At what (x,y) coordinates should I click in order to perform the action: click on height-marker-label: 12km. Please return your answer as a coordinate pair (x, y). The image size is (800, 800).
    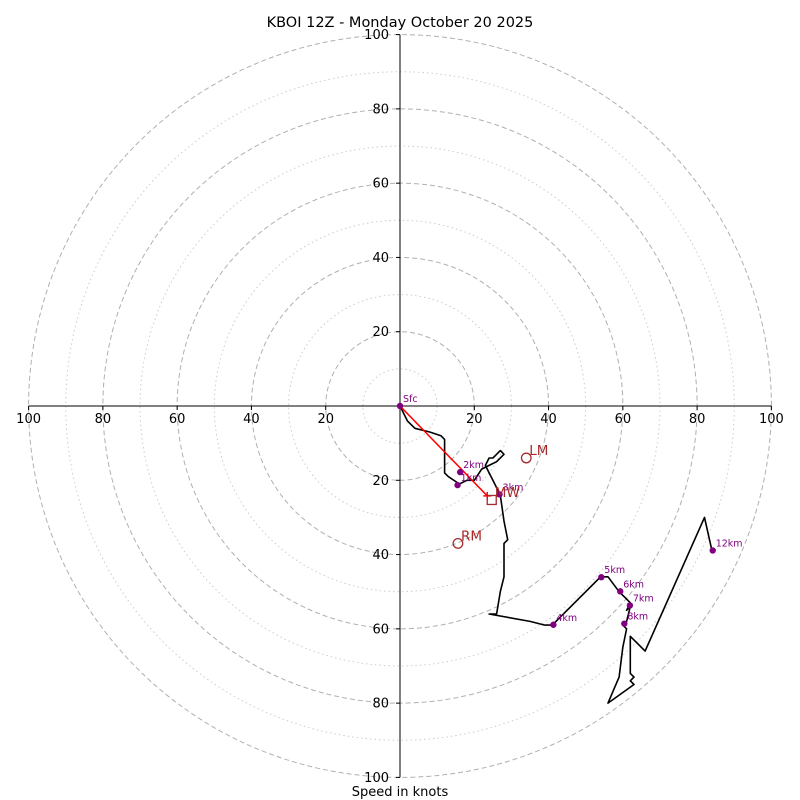
    Looking at the image, I should click on (729, 543).